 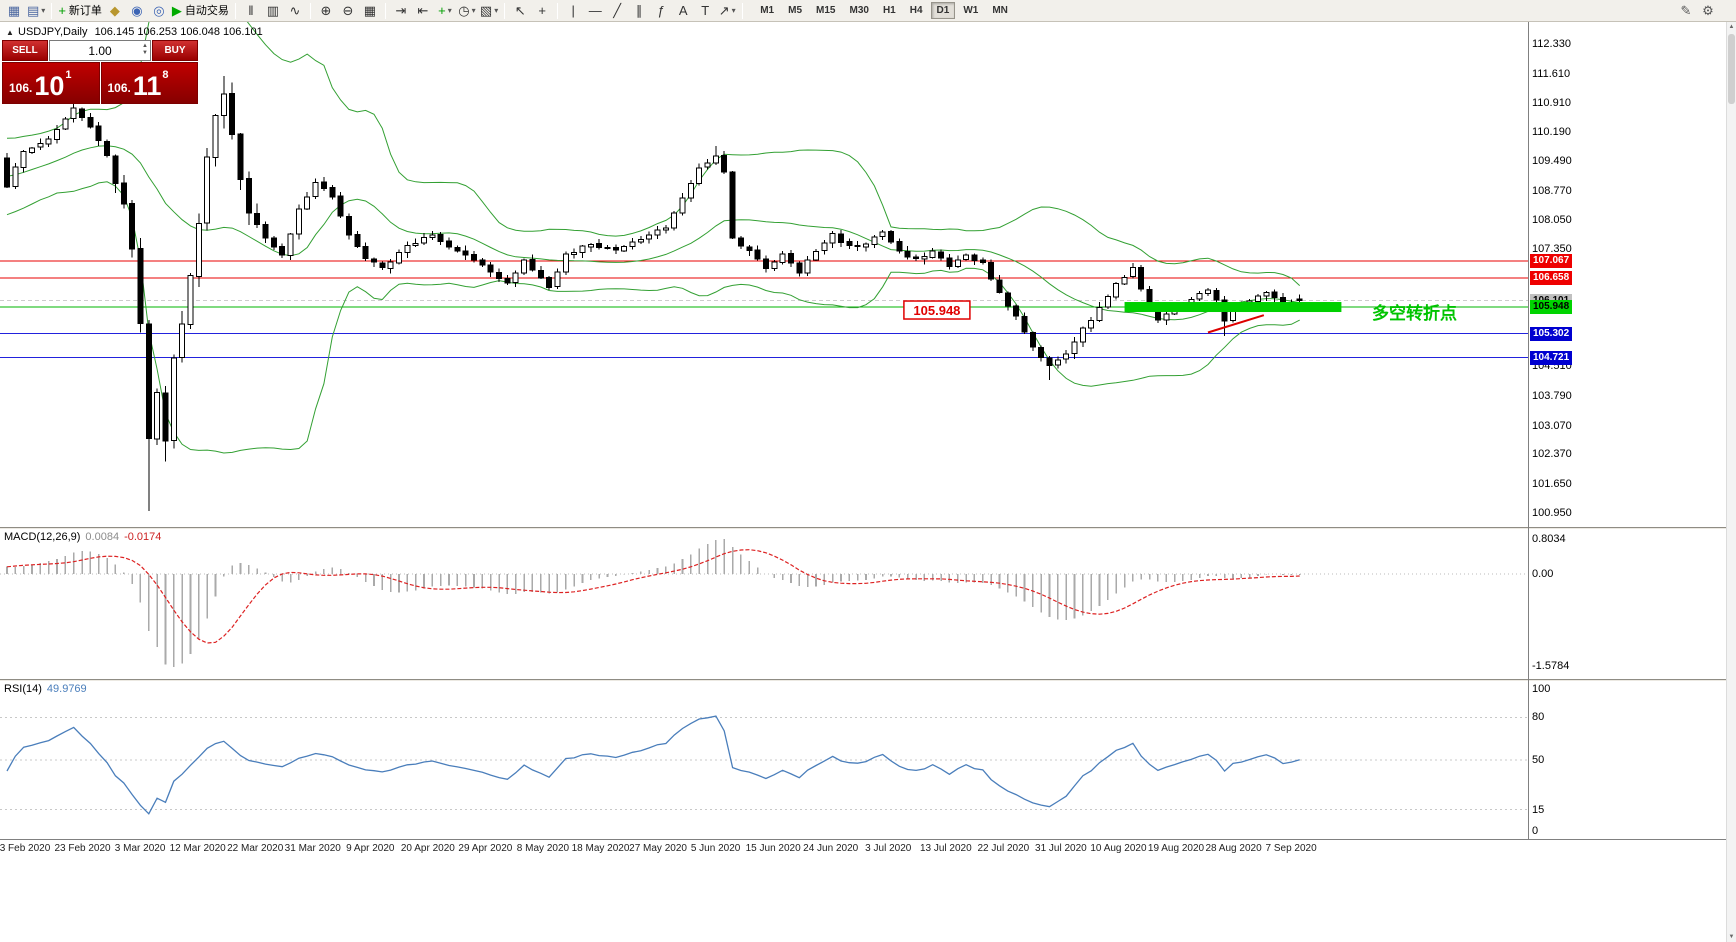 I want to click on timeframe-button-m5: M5, so click(x=795, y=10).